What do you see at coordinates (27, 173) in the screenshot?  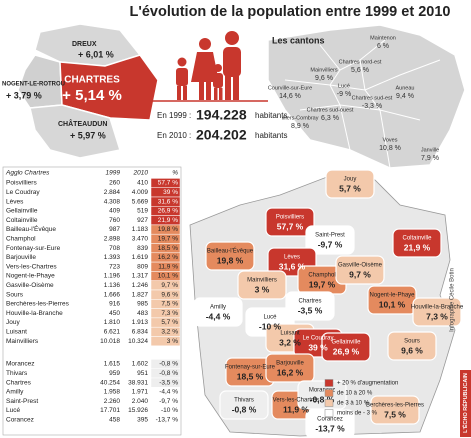 I see `table-header: Agglo Chartres` at bounding box center [27, 173].